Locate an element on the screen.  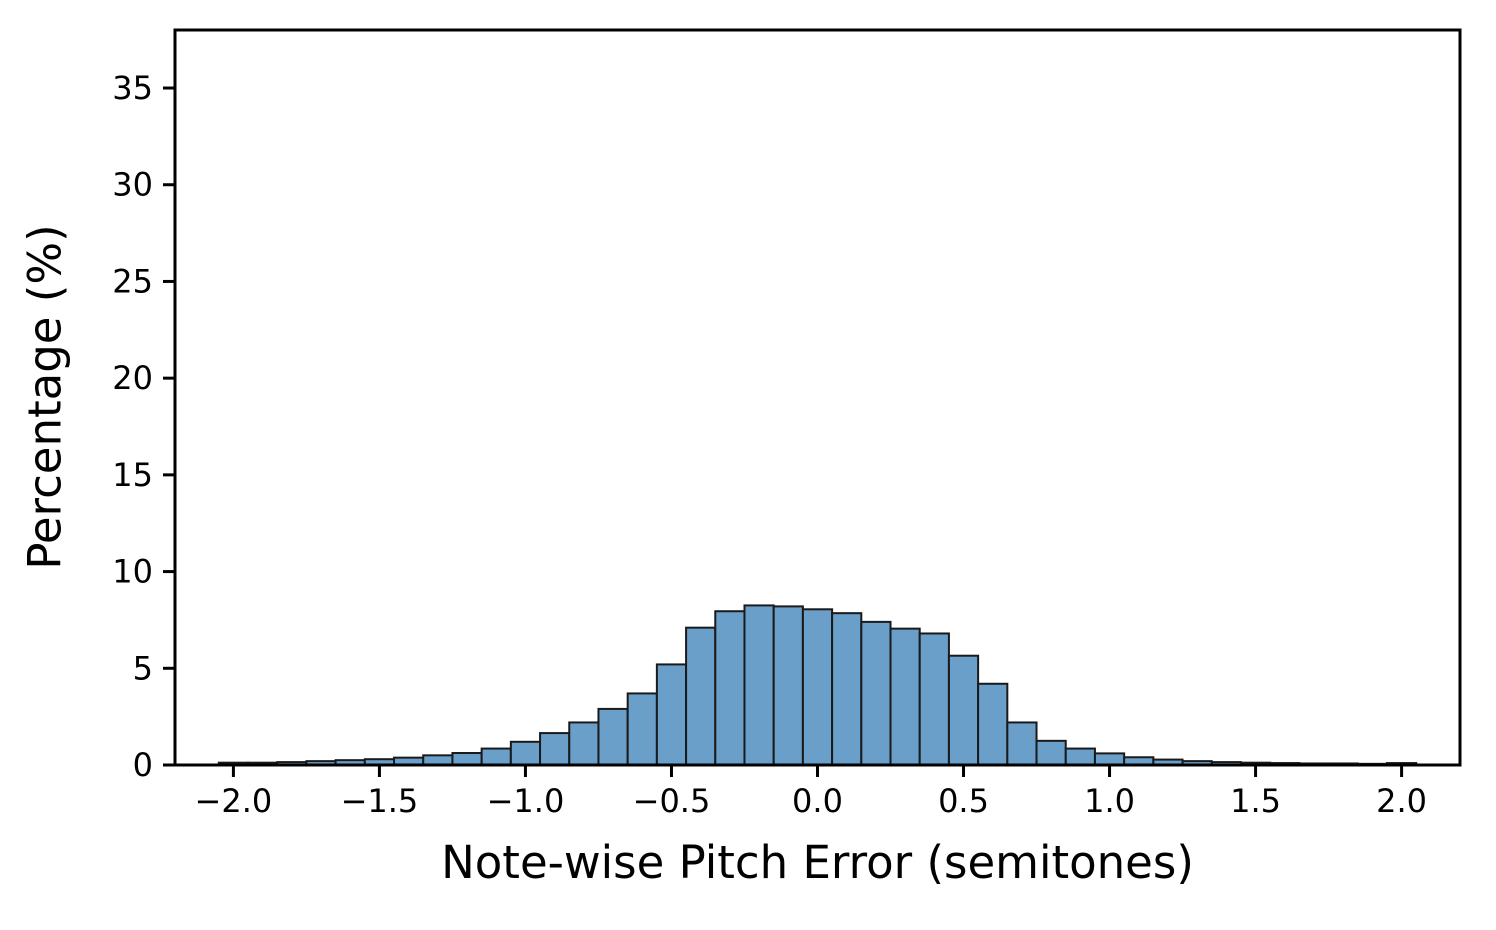
y-tick-label: 25 is located at coordinates (132, 281).